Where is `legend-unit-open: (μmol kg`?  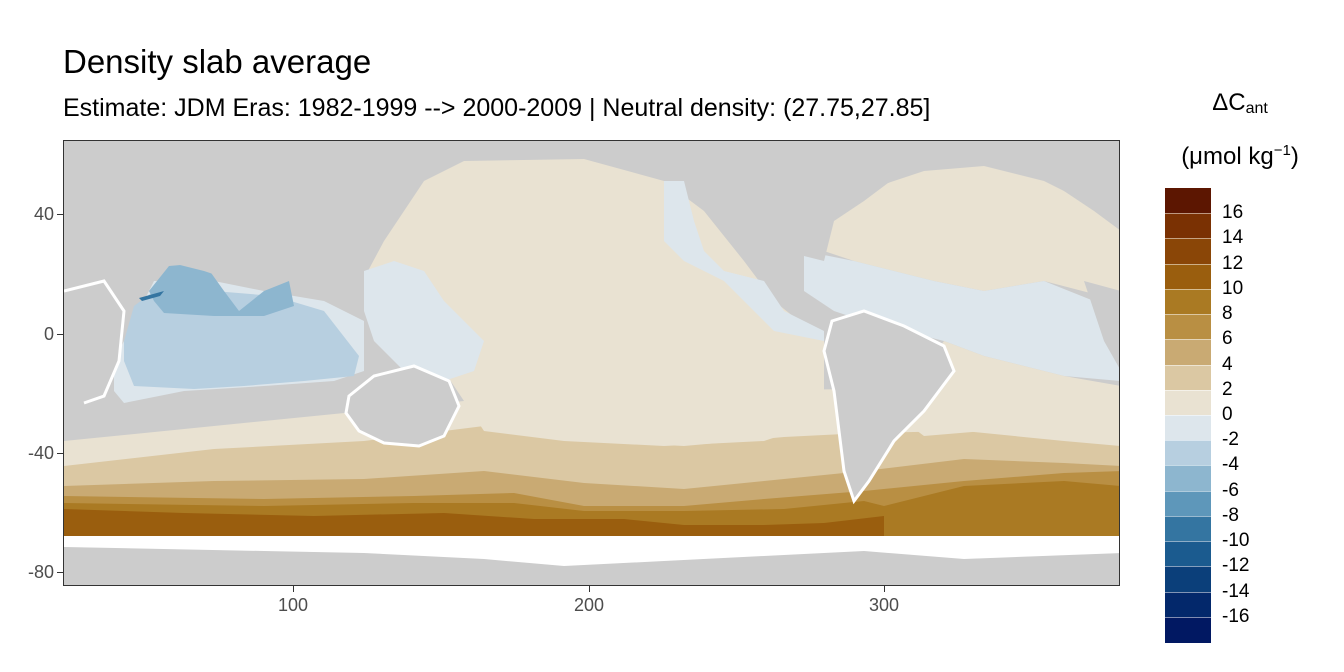 legend-unit-open: (μmol kg is located at coordinates (1227, 156).